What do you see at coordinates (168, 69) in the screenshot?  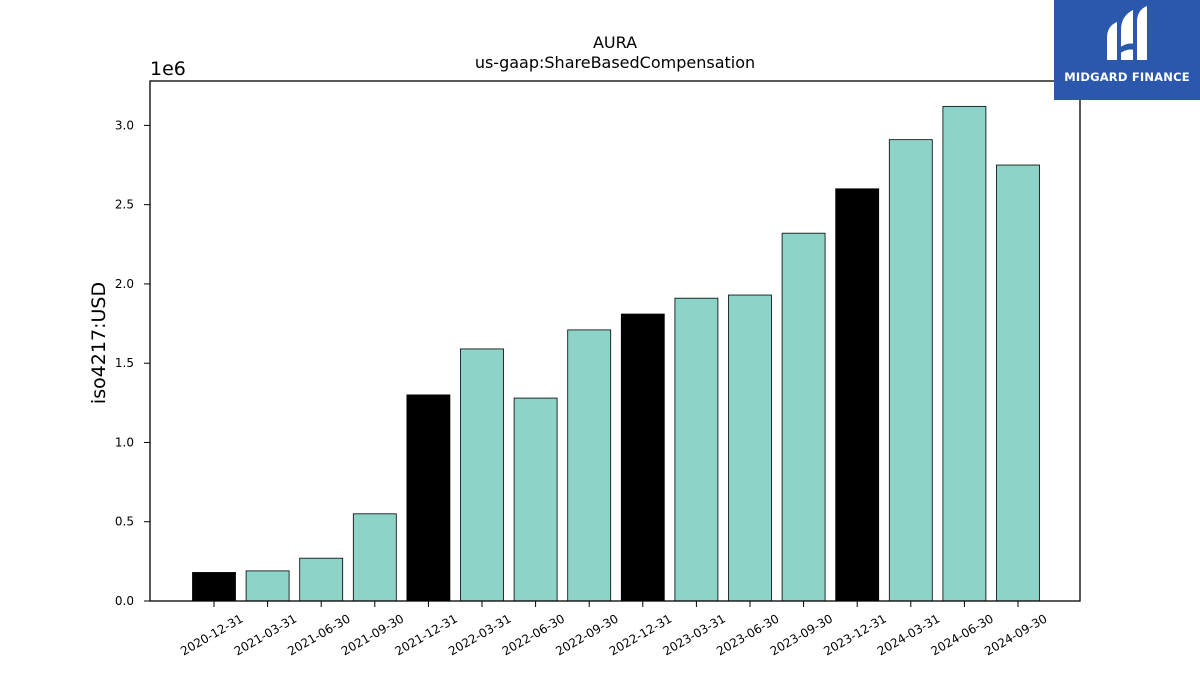 I see `y-scale-label: 1e6` at bounding box center [168, 69].